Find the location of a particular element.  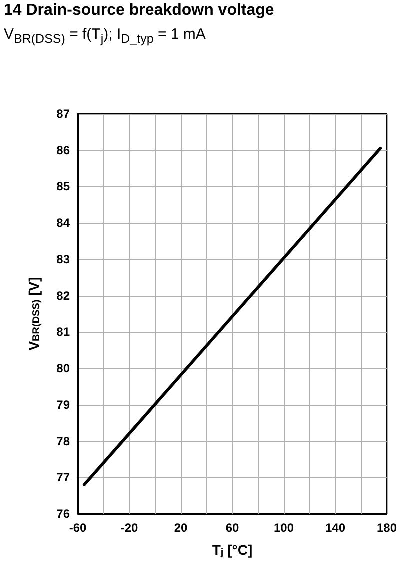

y-tick-label: 77 is located at coordinates (63, 477).